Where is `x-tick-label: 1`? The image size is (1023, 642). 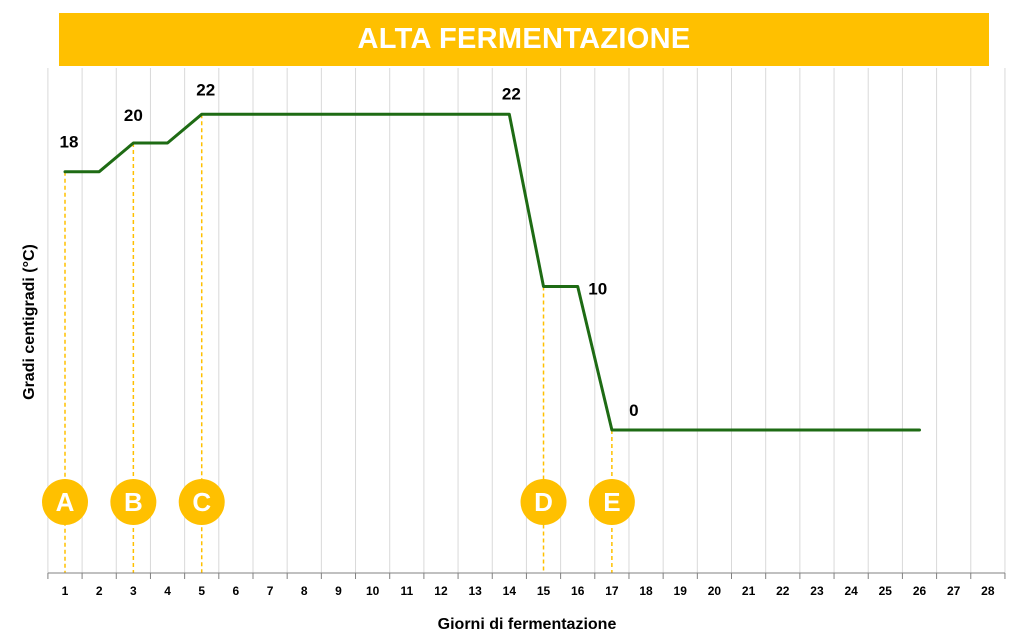
x-tick-label: 1 is located at coordinates (65, 591).